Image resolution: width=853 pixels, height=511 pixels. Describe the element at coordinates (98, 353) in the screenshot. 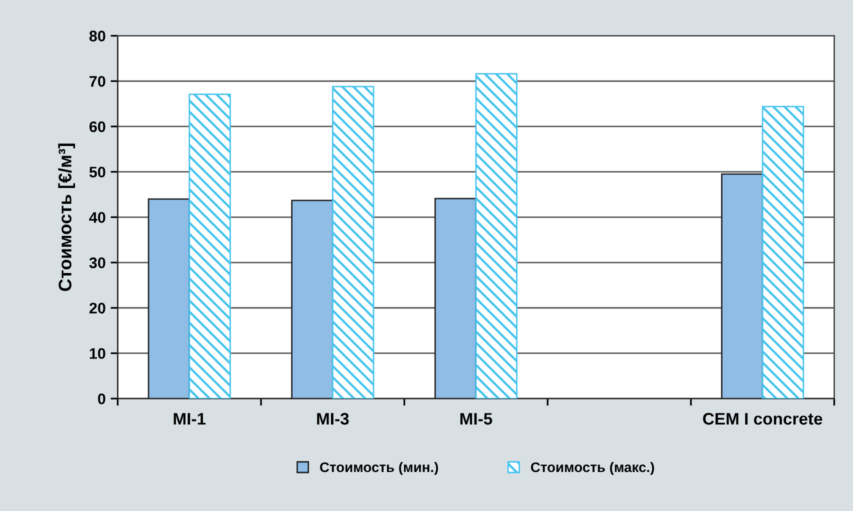

I see `y-tick-label: 10` at that location.